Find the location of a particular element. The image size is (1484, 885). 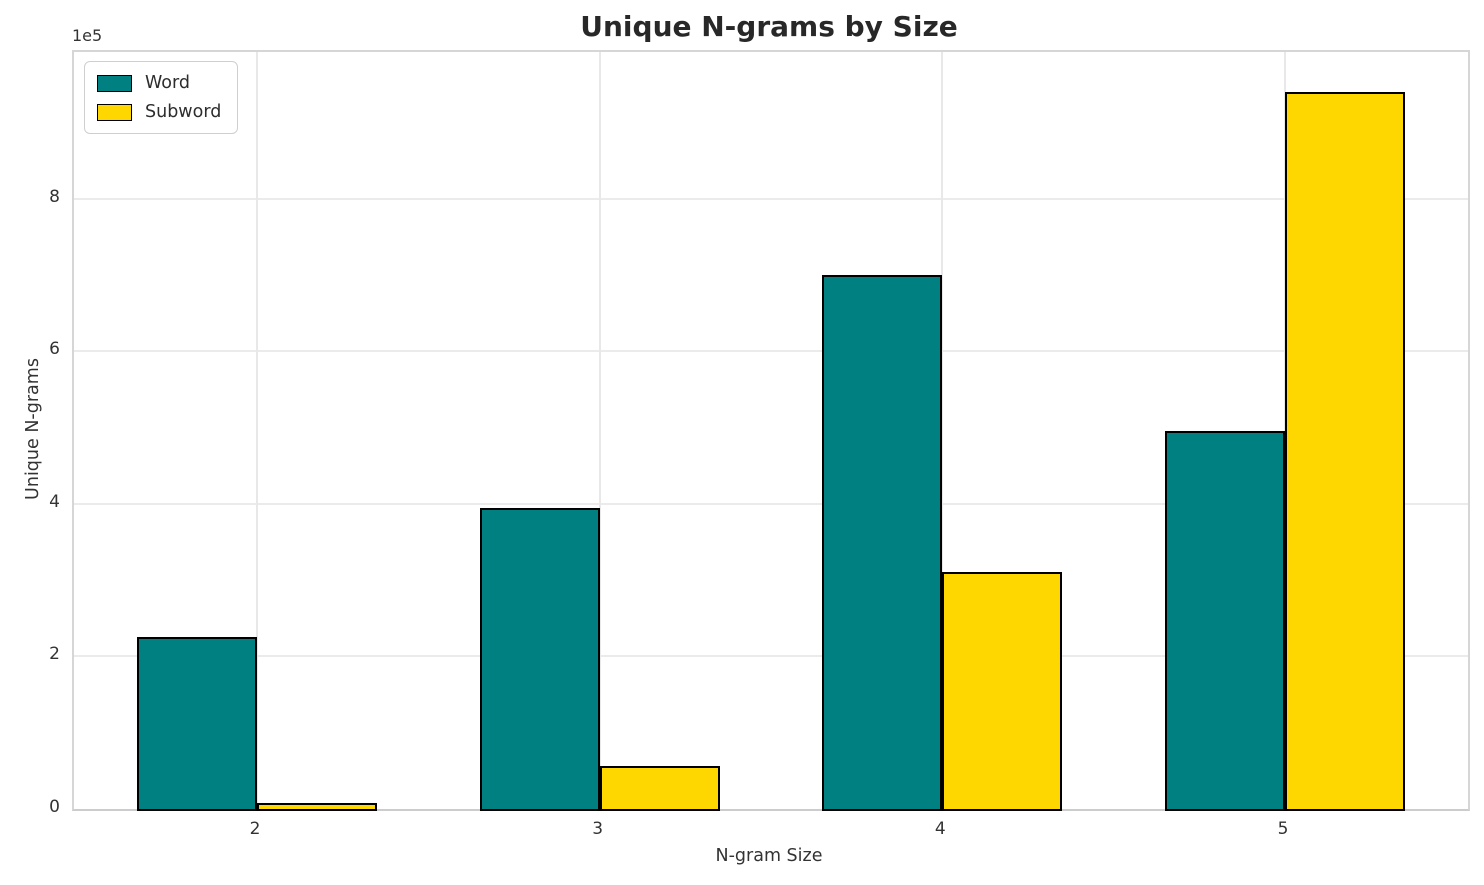

x-tick-label: 2 is located at coordinates (255, 829).